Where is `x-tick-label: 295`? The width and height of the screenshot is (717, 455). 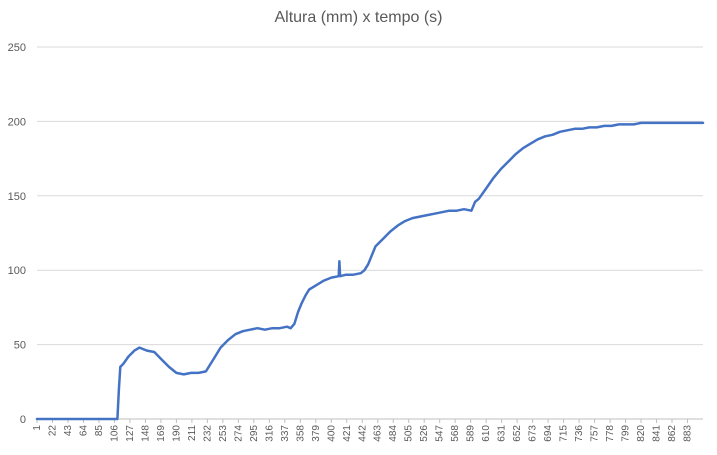 x-tick-label: 295 is located at coordinates (254, 433).